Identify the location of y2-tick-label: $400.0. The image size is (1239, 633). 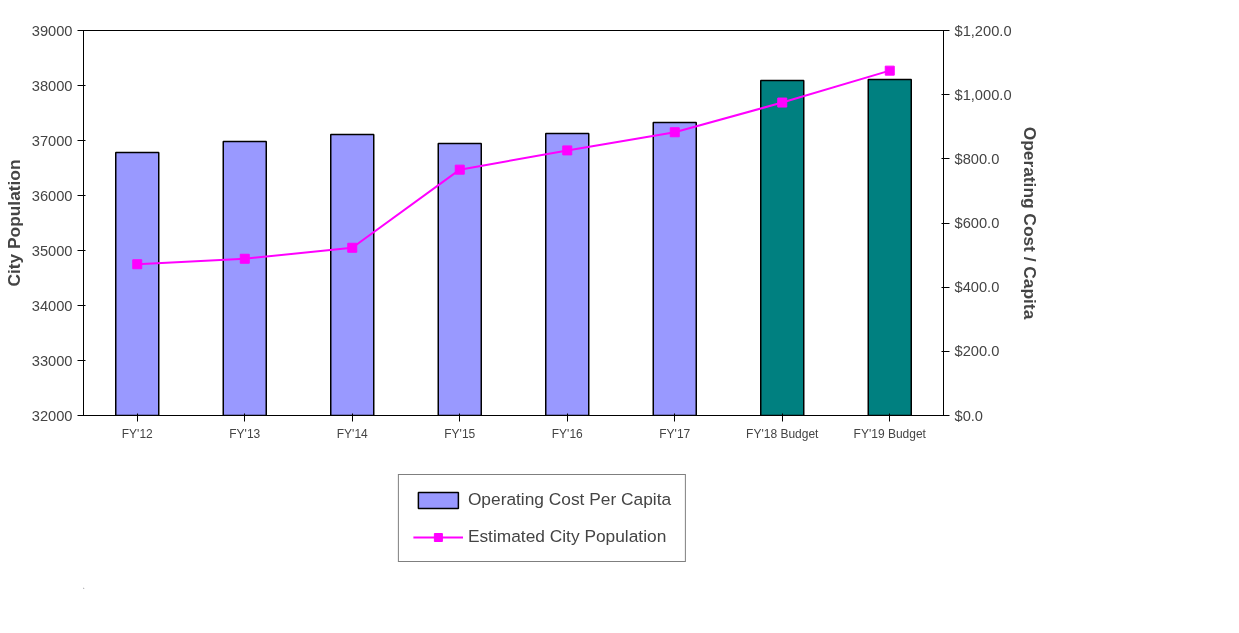
(977, 287).